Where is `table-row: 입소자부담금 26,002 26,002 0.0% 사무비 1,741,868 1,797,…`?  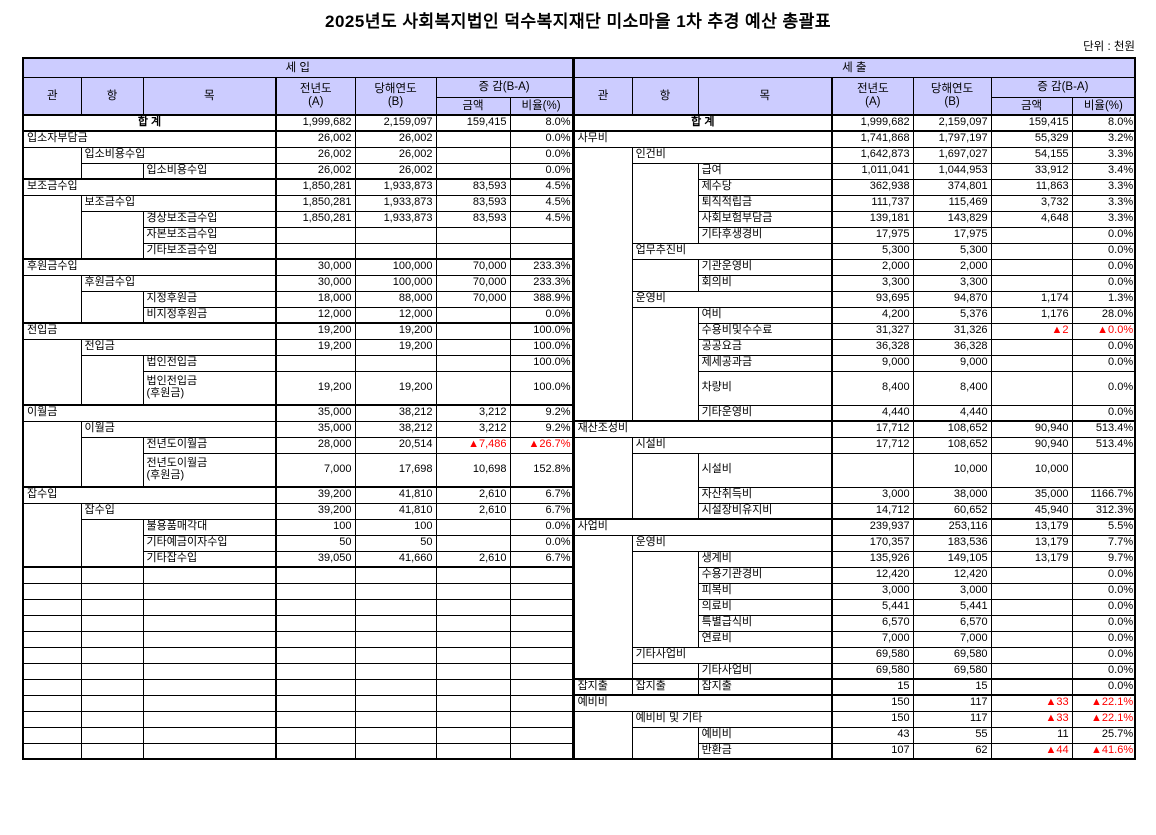 table-row: 입소자부담금 26,002 26,002 0.0% 사무비 1,741,868 1,797,… is located at coordinates (579, 139).